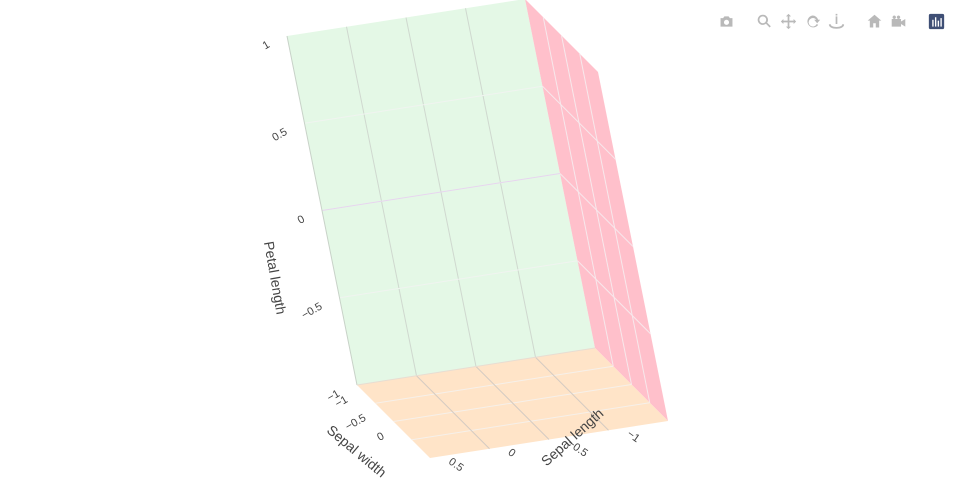  I want to click on pan-button, so click(788, 21).